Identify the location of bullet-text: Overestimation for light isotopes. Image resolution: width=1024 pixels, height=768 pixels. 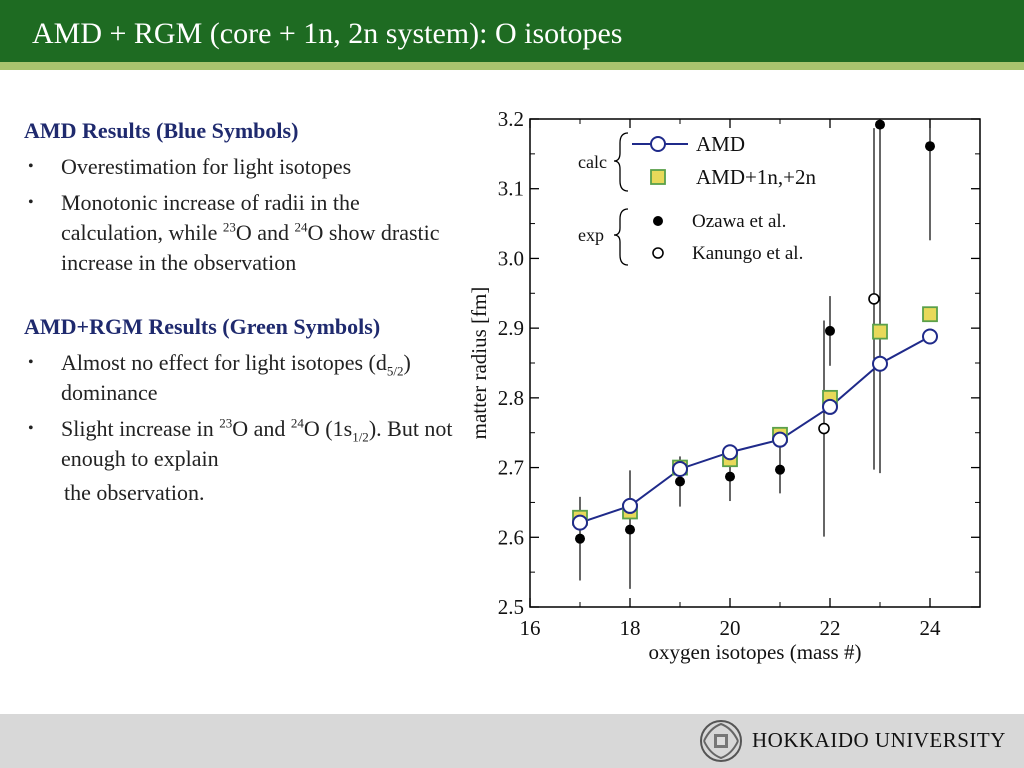
(206, 166).